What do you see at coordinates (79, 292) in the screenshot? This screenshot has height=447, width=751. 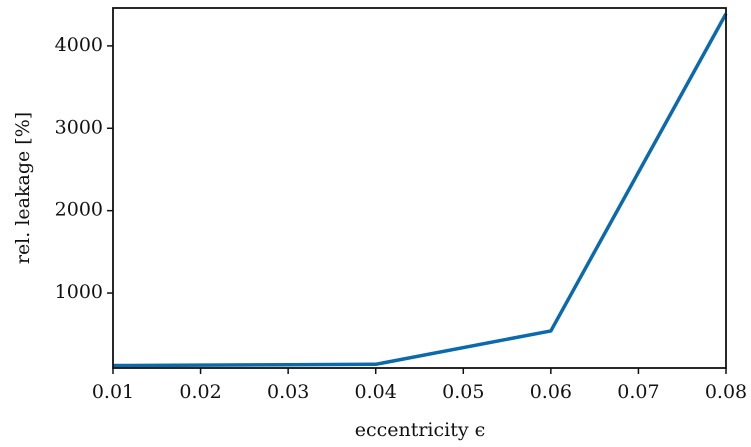 I see `y-tick-label: 1000` at bounding box center [79, 292].